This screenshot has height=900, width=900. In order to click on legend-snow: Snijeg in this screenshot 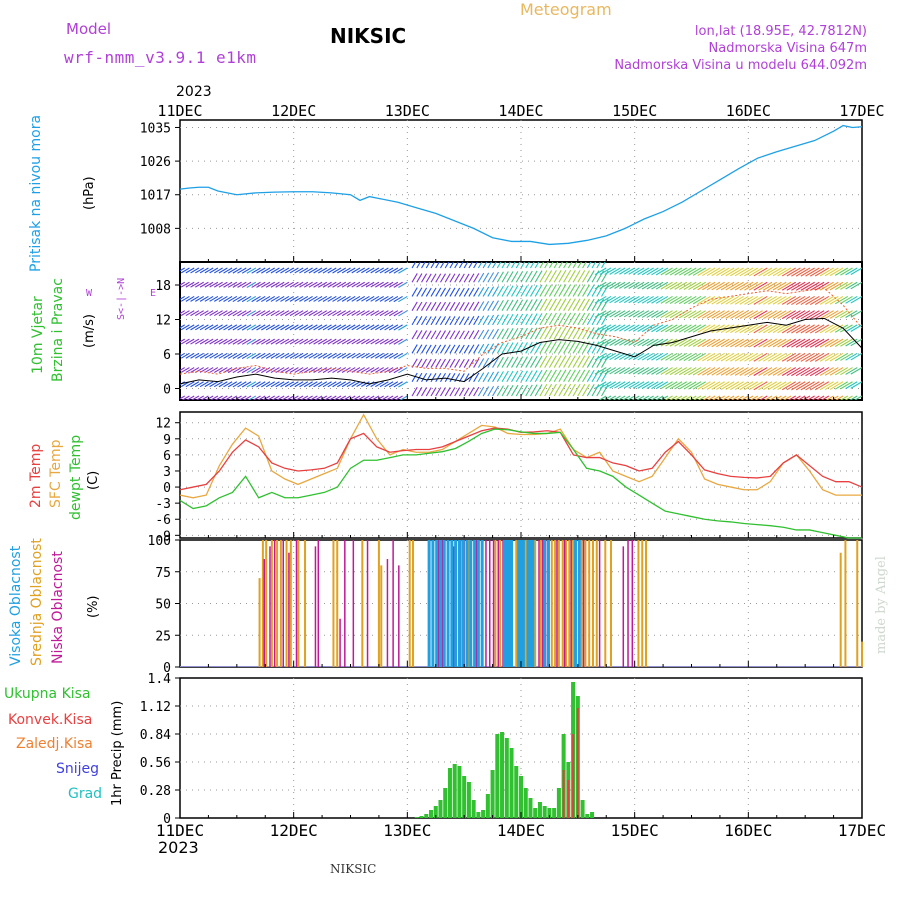, I will do `click(78, 769)`.